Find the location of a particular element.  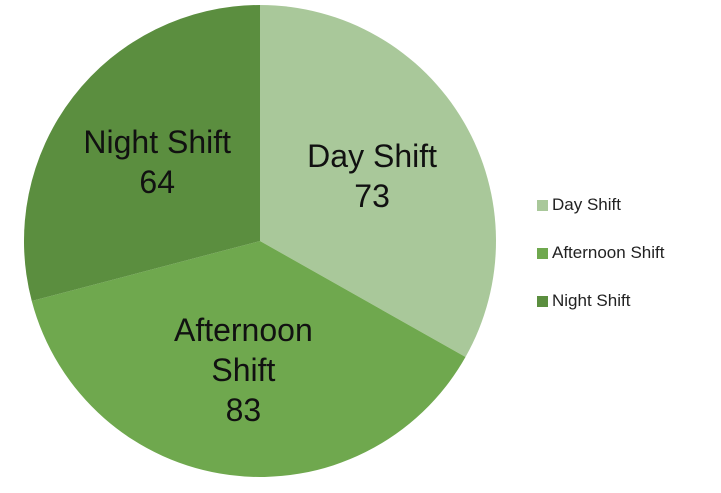

data-label: Night Shift 64 is located at coordinates (157, 162).